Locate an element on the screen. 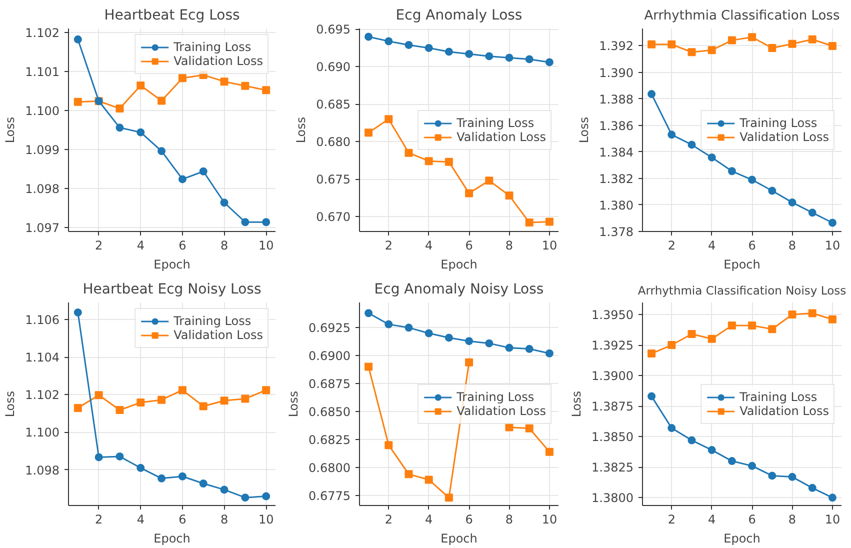 The height and width of the screenshot is (548, 851). y-tick-label: 0.6925 is located at coordinates (329, 328).